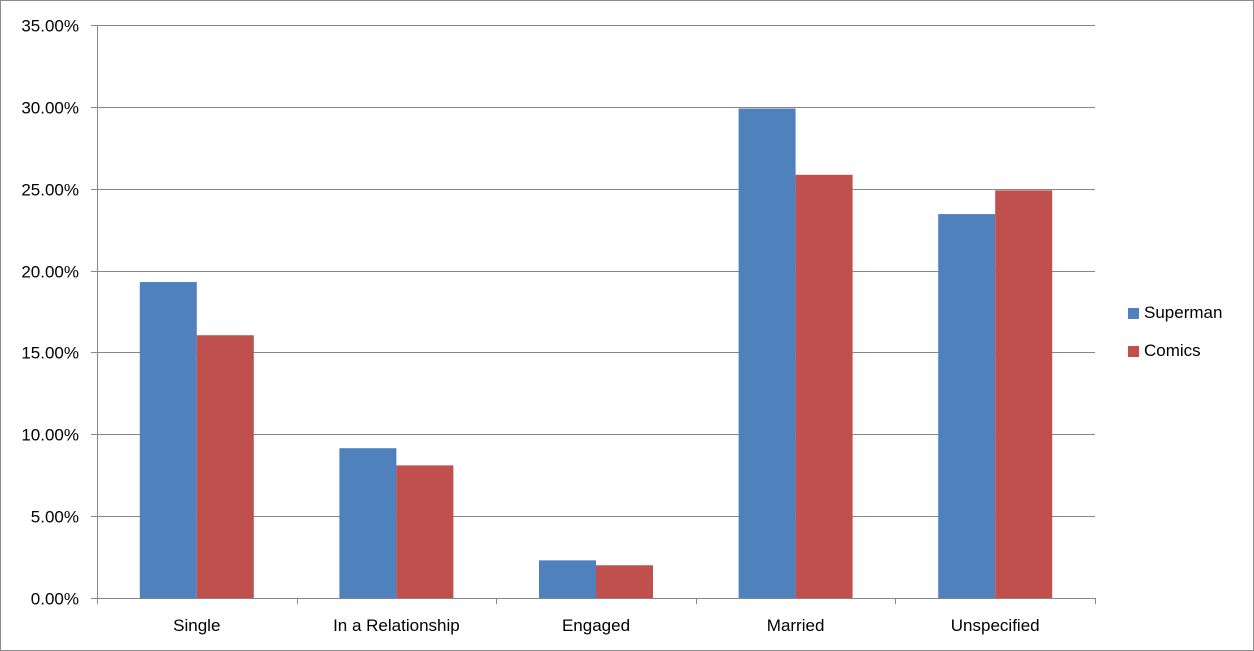 This screenshot has height=651, width=1254. Describe the element at coordinates (995, 625) in the screenshot. I see `x-tick-label: Unspecified` at that location.